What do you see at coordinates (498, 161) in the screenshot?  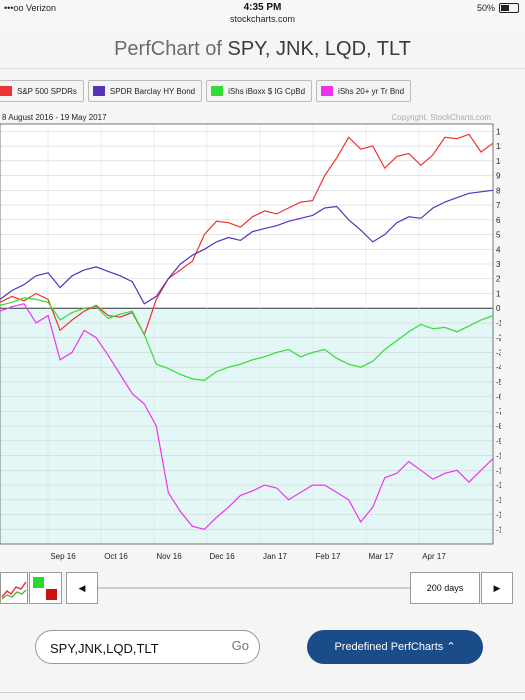 I see `y-tick-label: 10.0%` at bounding box center [498, 161].